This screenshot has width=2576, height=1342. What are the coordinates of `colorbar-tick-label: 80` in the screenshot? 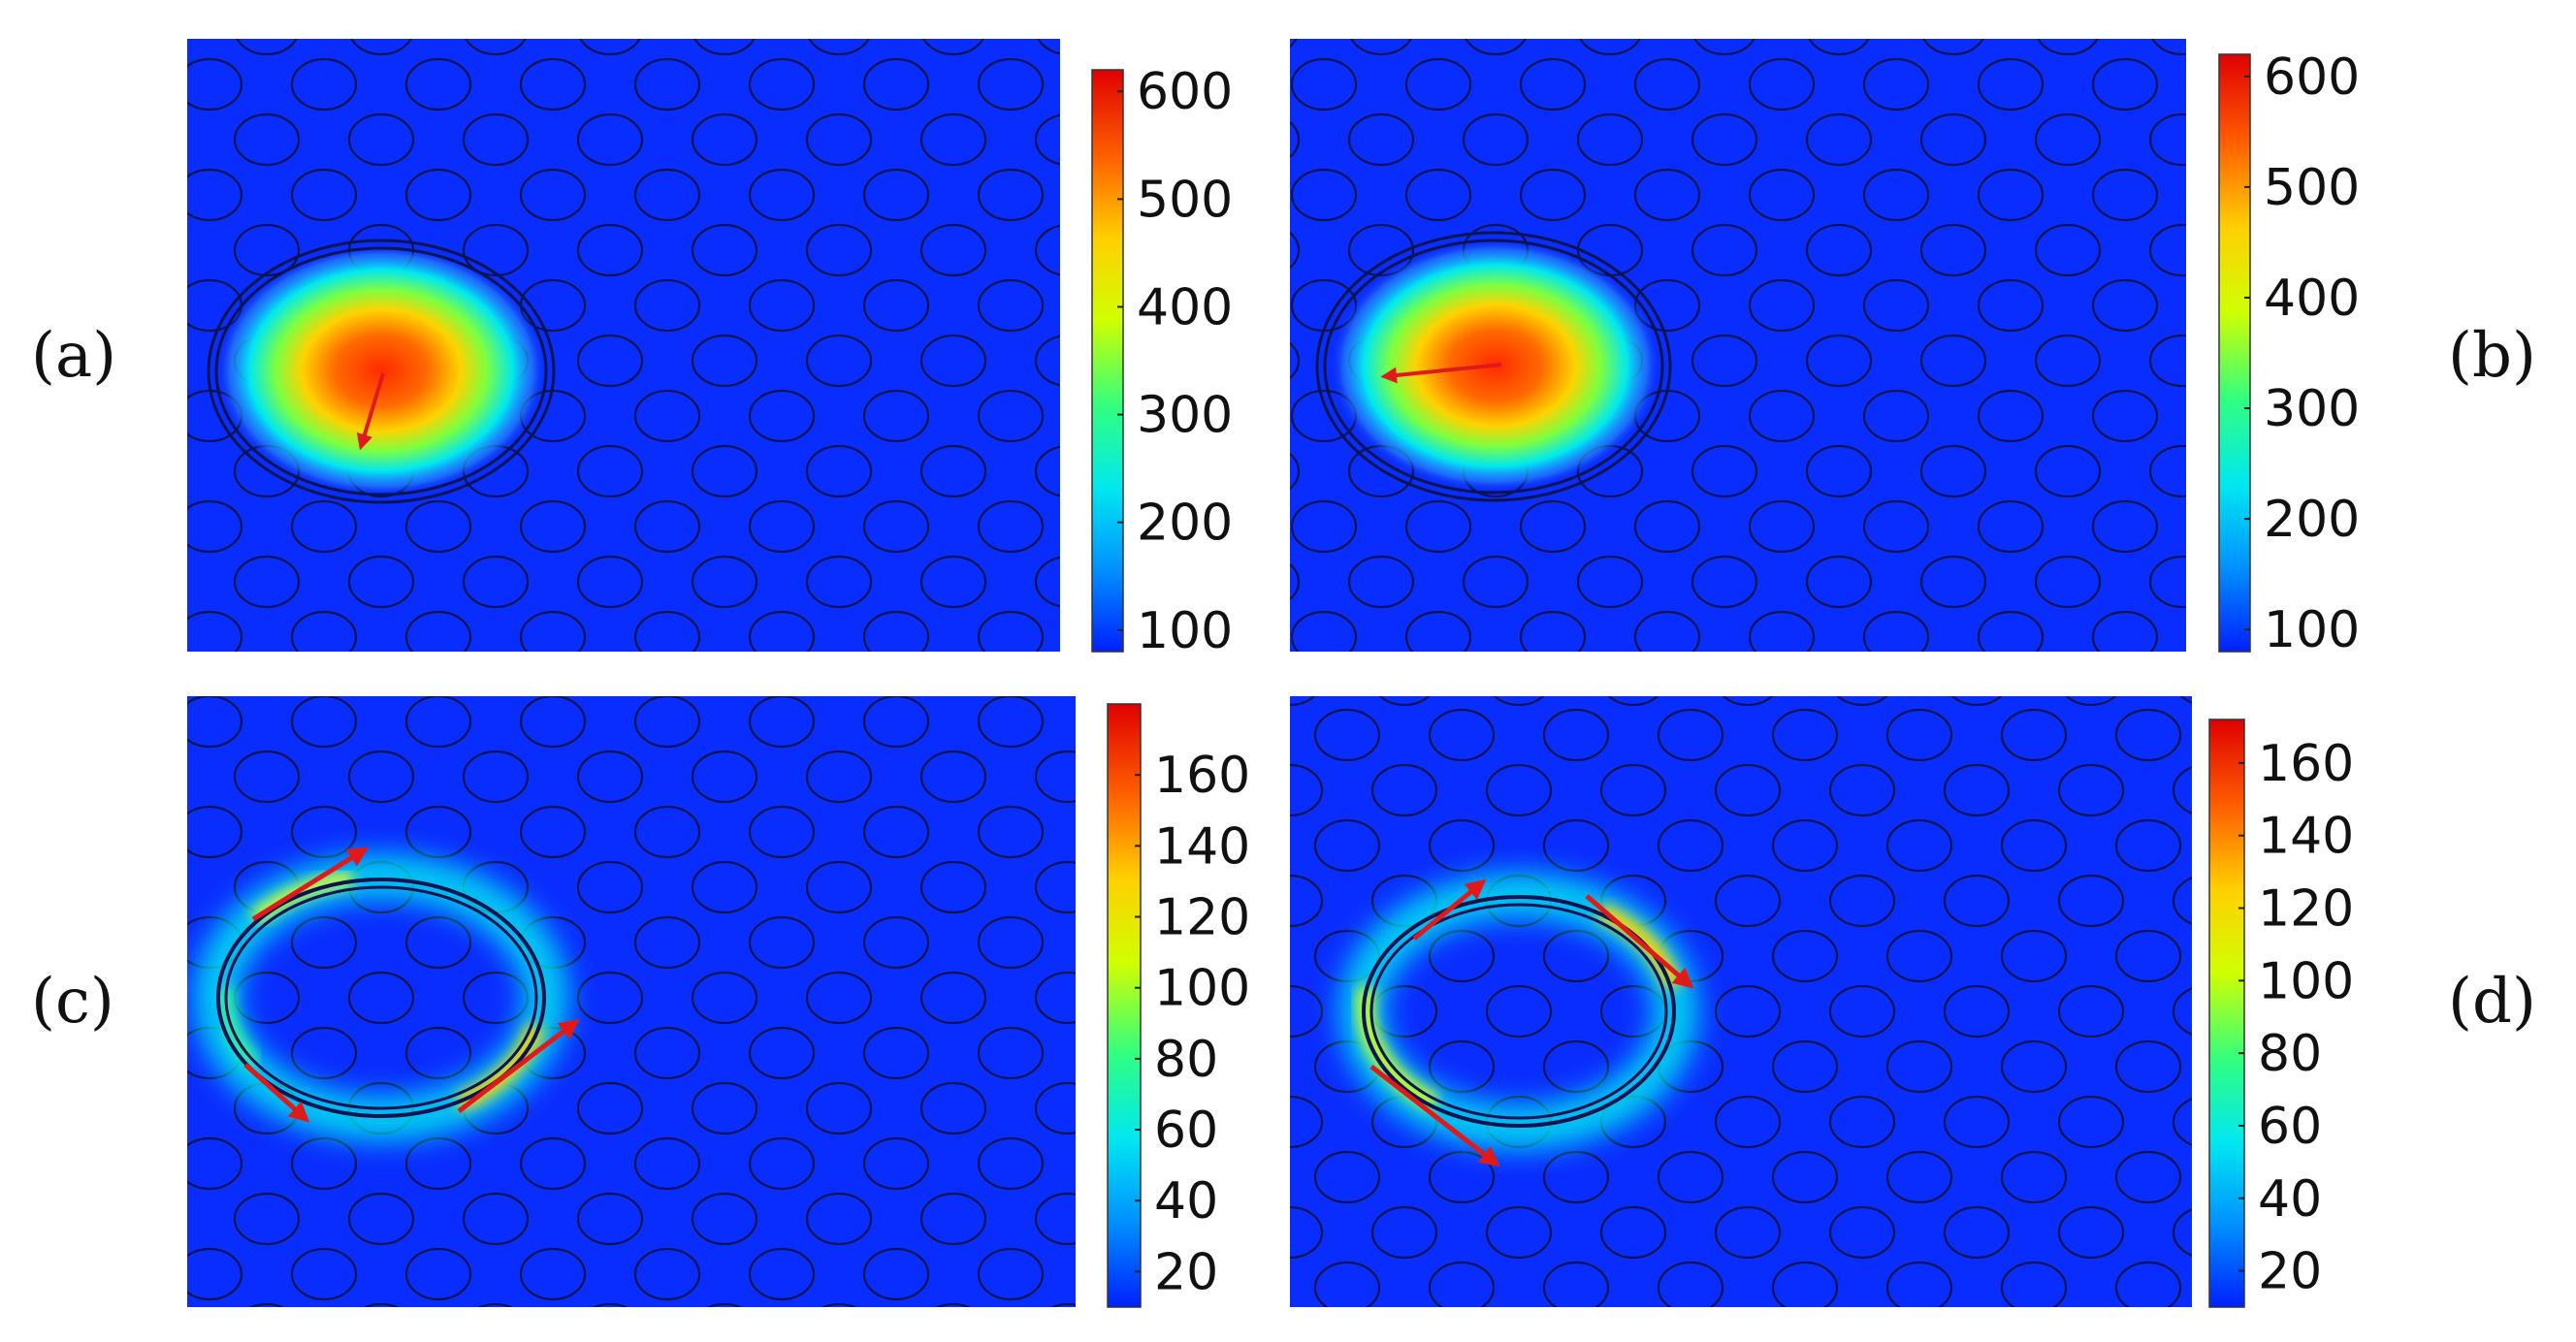 It's located at (2290, 1054).